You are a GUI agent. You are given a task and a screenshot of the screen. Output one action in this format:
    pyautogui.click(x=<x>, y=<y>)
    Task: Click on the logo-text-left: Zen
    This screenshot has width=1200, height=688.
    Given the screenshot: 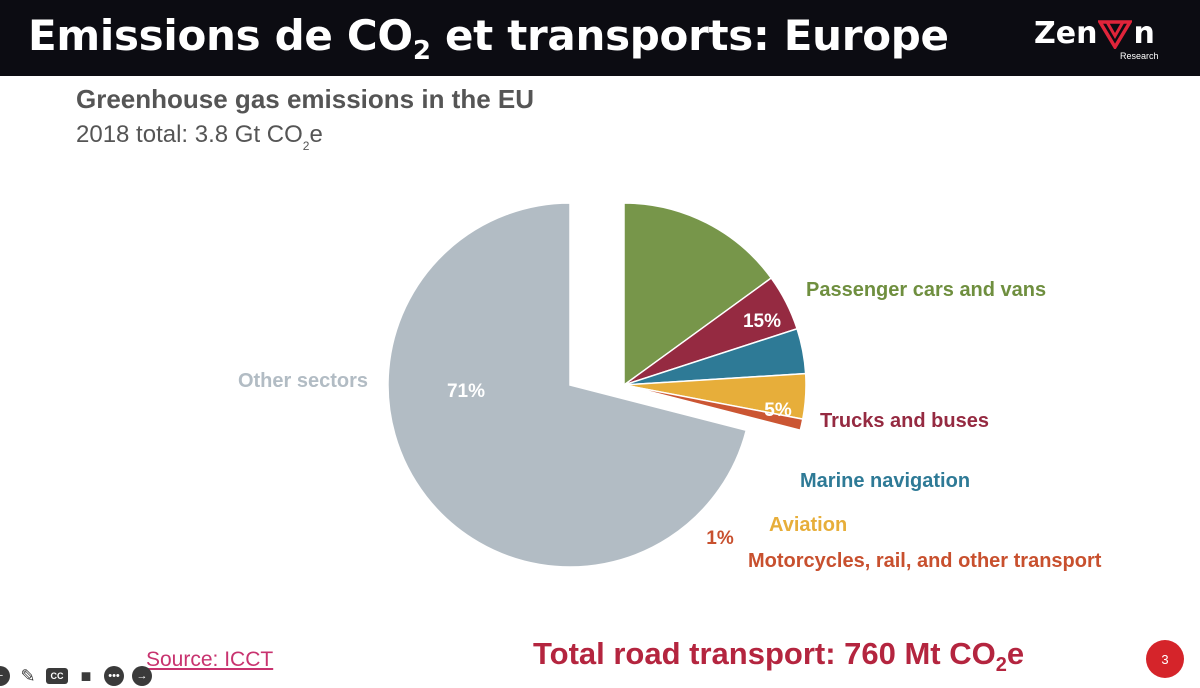 What is the action you would take?
    pyautogui.click(x=1066, y=33)
    